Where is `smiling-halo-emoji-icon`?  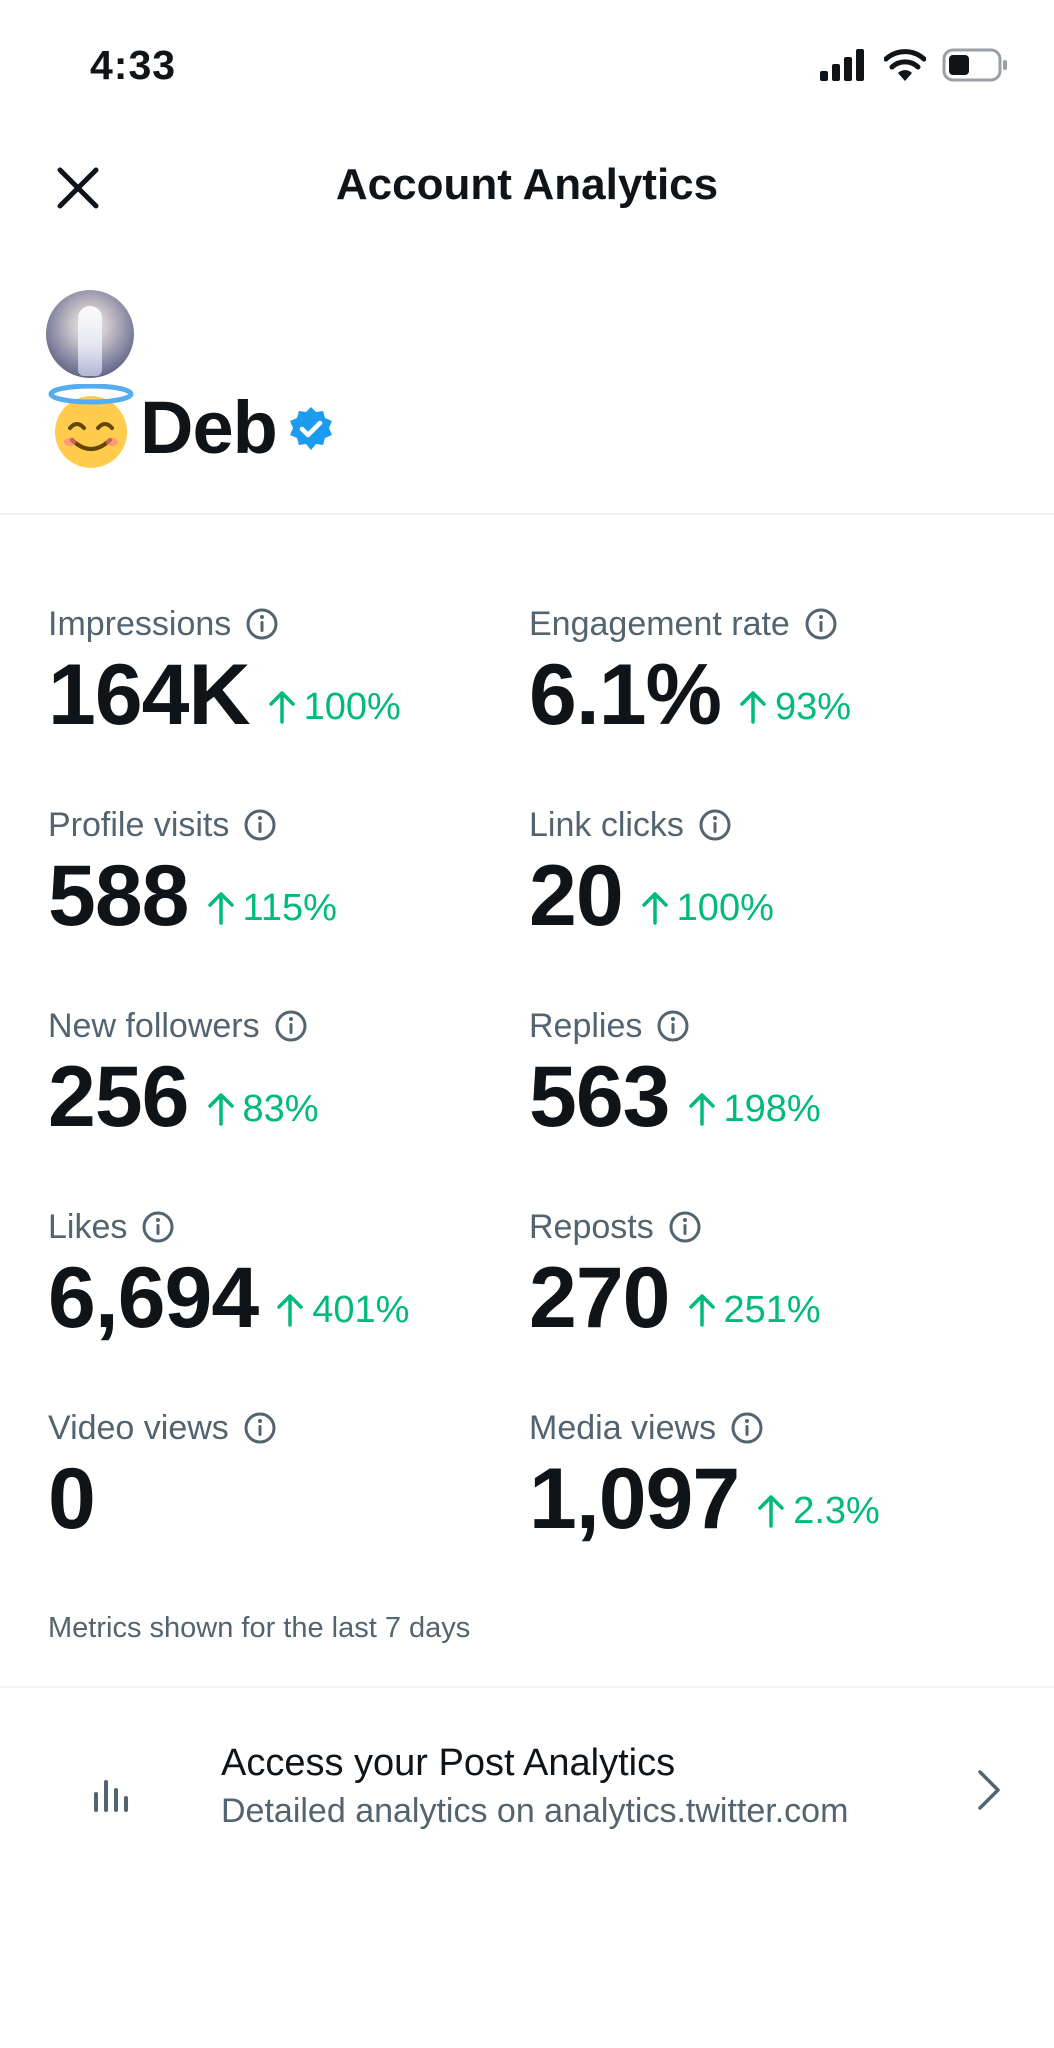
smiling-halo-emoji-icon is located at coordinates (91, 426).